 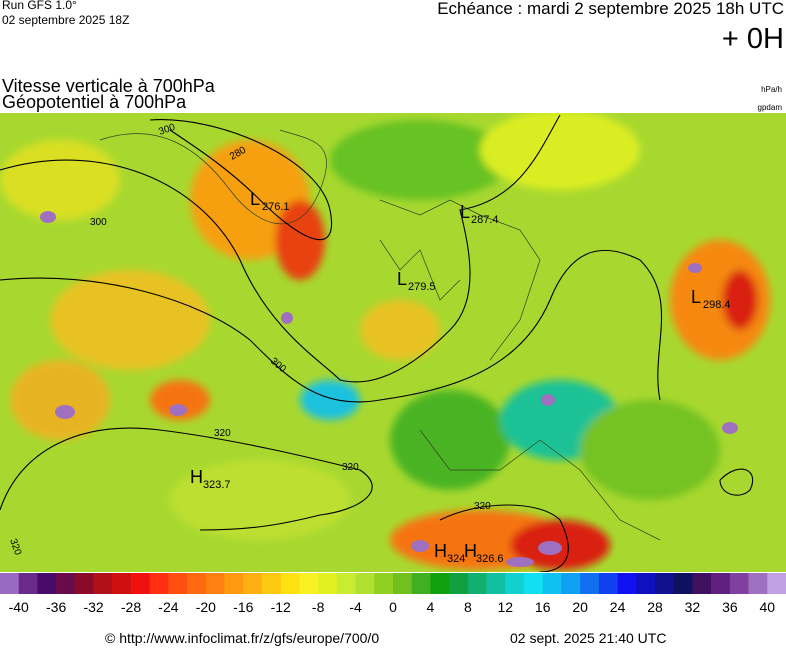 I want to click on legend-tick-label: -8, so click(x=318, y=607).